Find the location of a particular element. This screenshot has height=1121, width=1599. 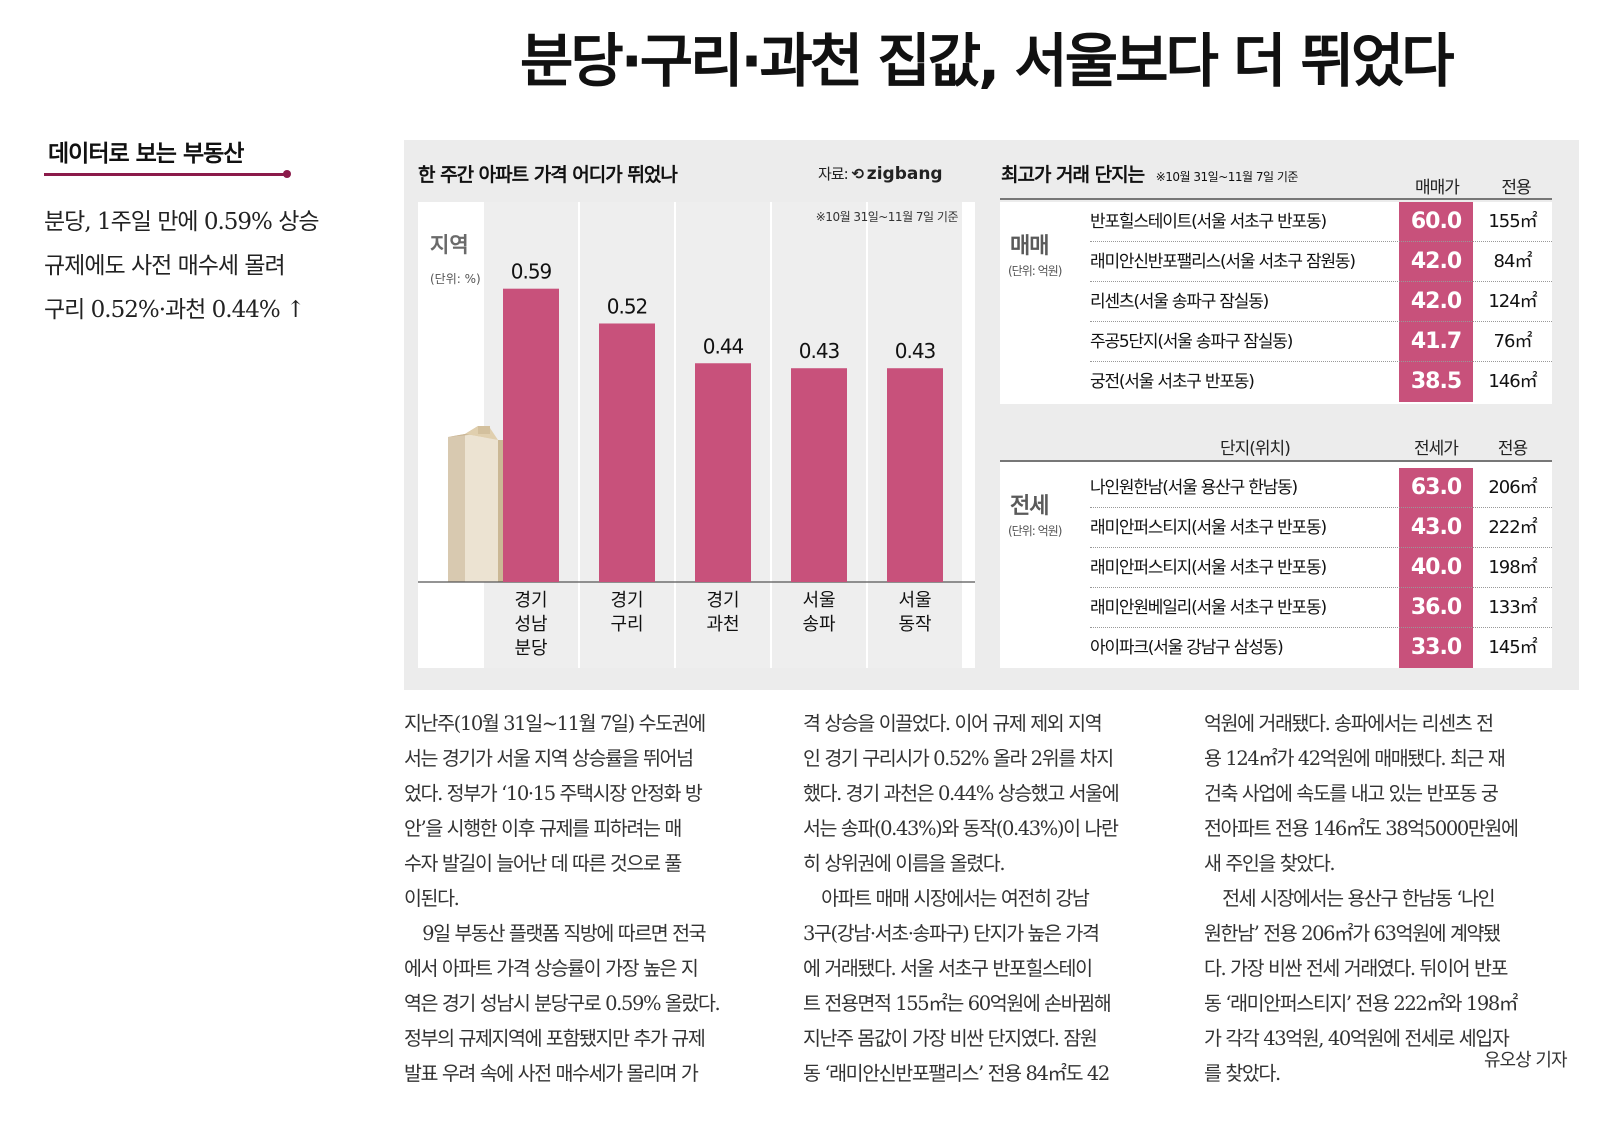

article-line: 건축 사업에 속도를 내고 있는 반포동 궁 is located at coordinates (1351, 793).